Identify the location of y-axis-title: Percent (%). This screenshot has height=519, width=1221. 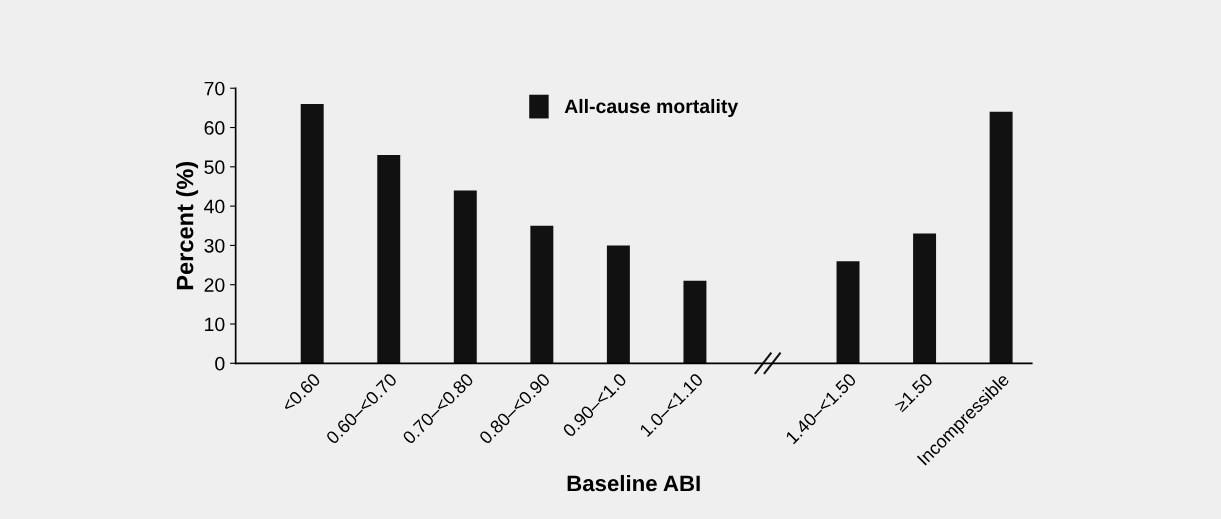
(187, 225).